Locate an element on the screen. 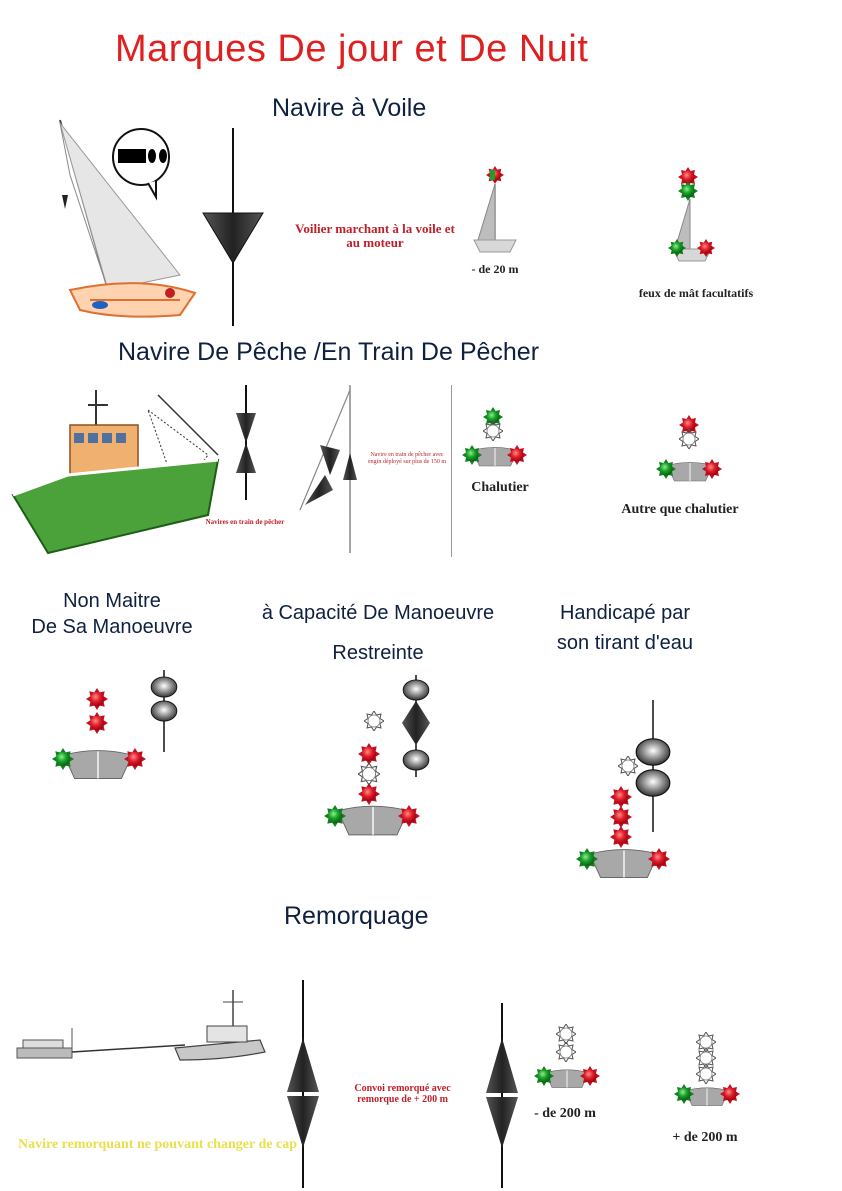  caption-under-200m: - de 200 m is located at coordinates (565, 1113).